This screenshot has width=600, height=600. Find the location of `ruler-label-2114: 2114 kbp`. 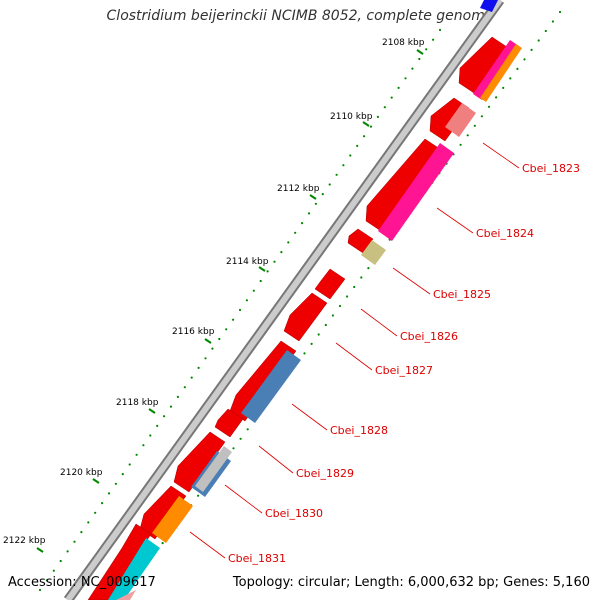

ruler-label-2114: 2114 kbp is located at coordinates (247, 262).